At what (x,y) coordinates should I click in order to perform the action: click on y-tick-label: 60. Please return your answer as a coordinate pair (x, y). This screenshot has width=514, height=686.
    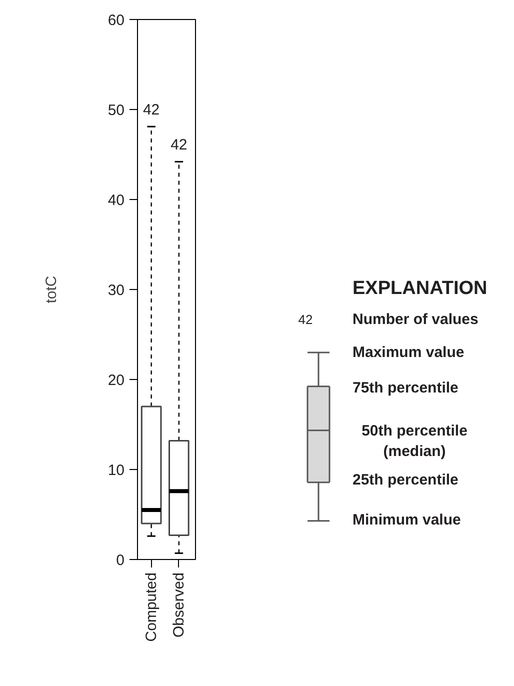
    Looking at the image, I should click on (116, 20).